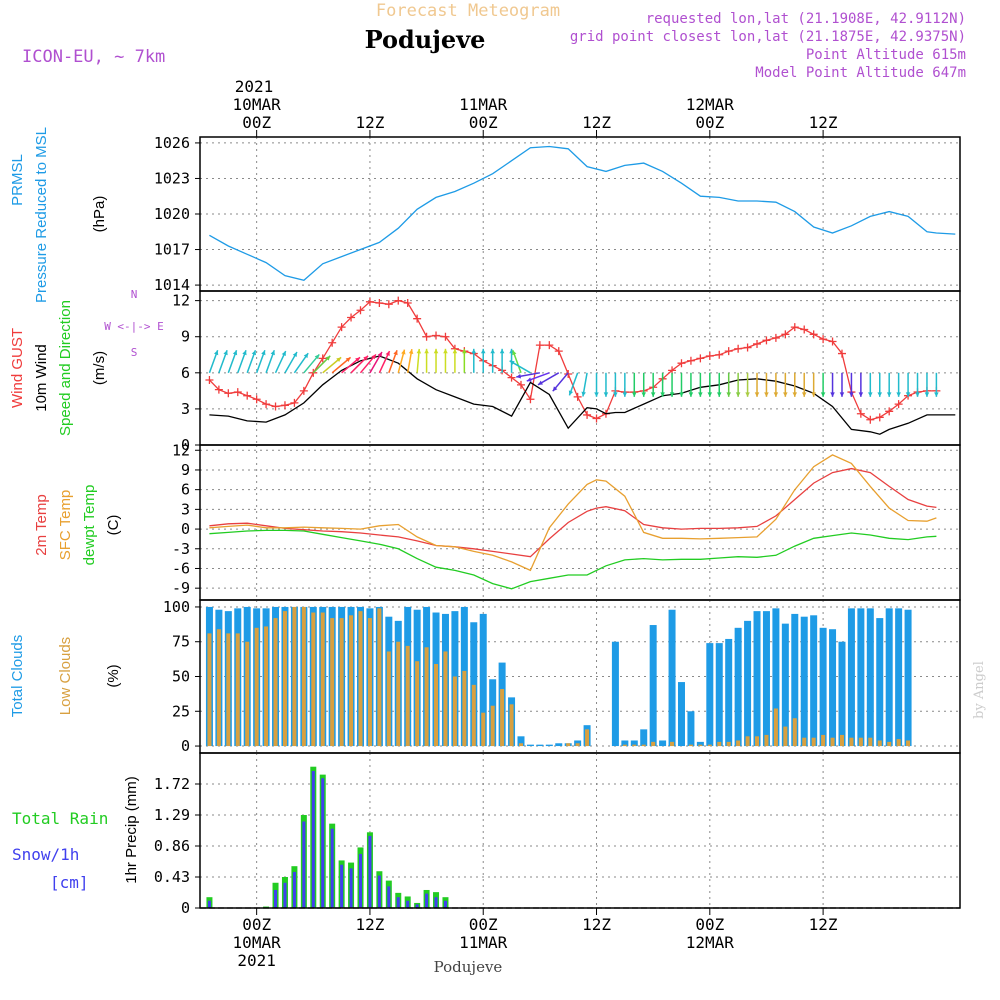 This screenshot has height=1000, width=1000. I want to click on model-altitude: Model Point Altitude 647m, so click(860, 73).